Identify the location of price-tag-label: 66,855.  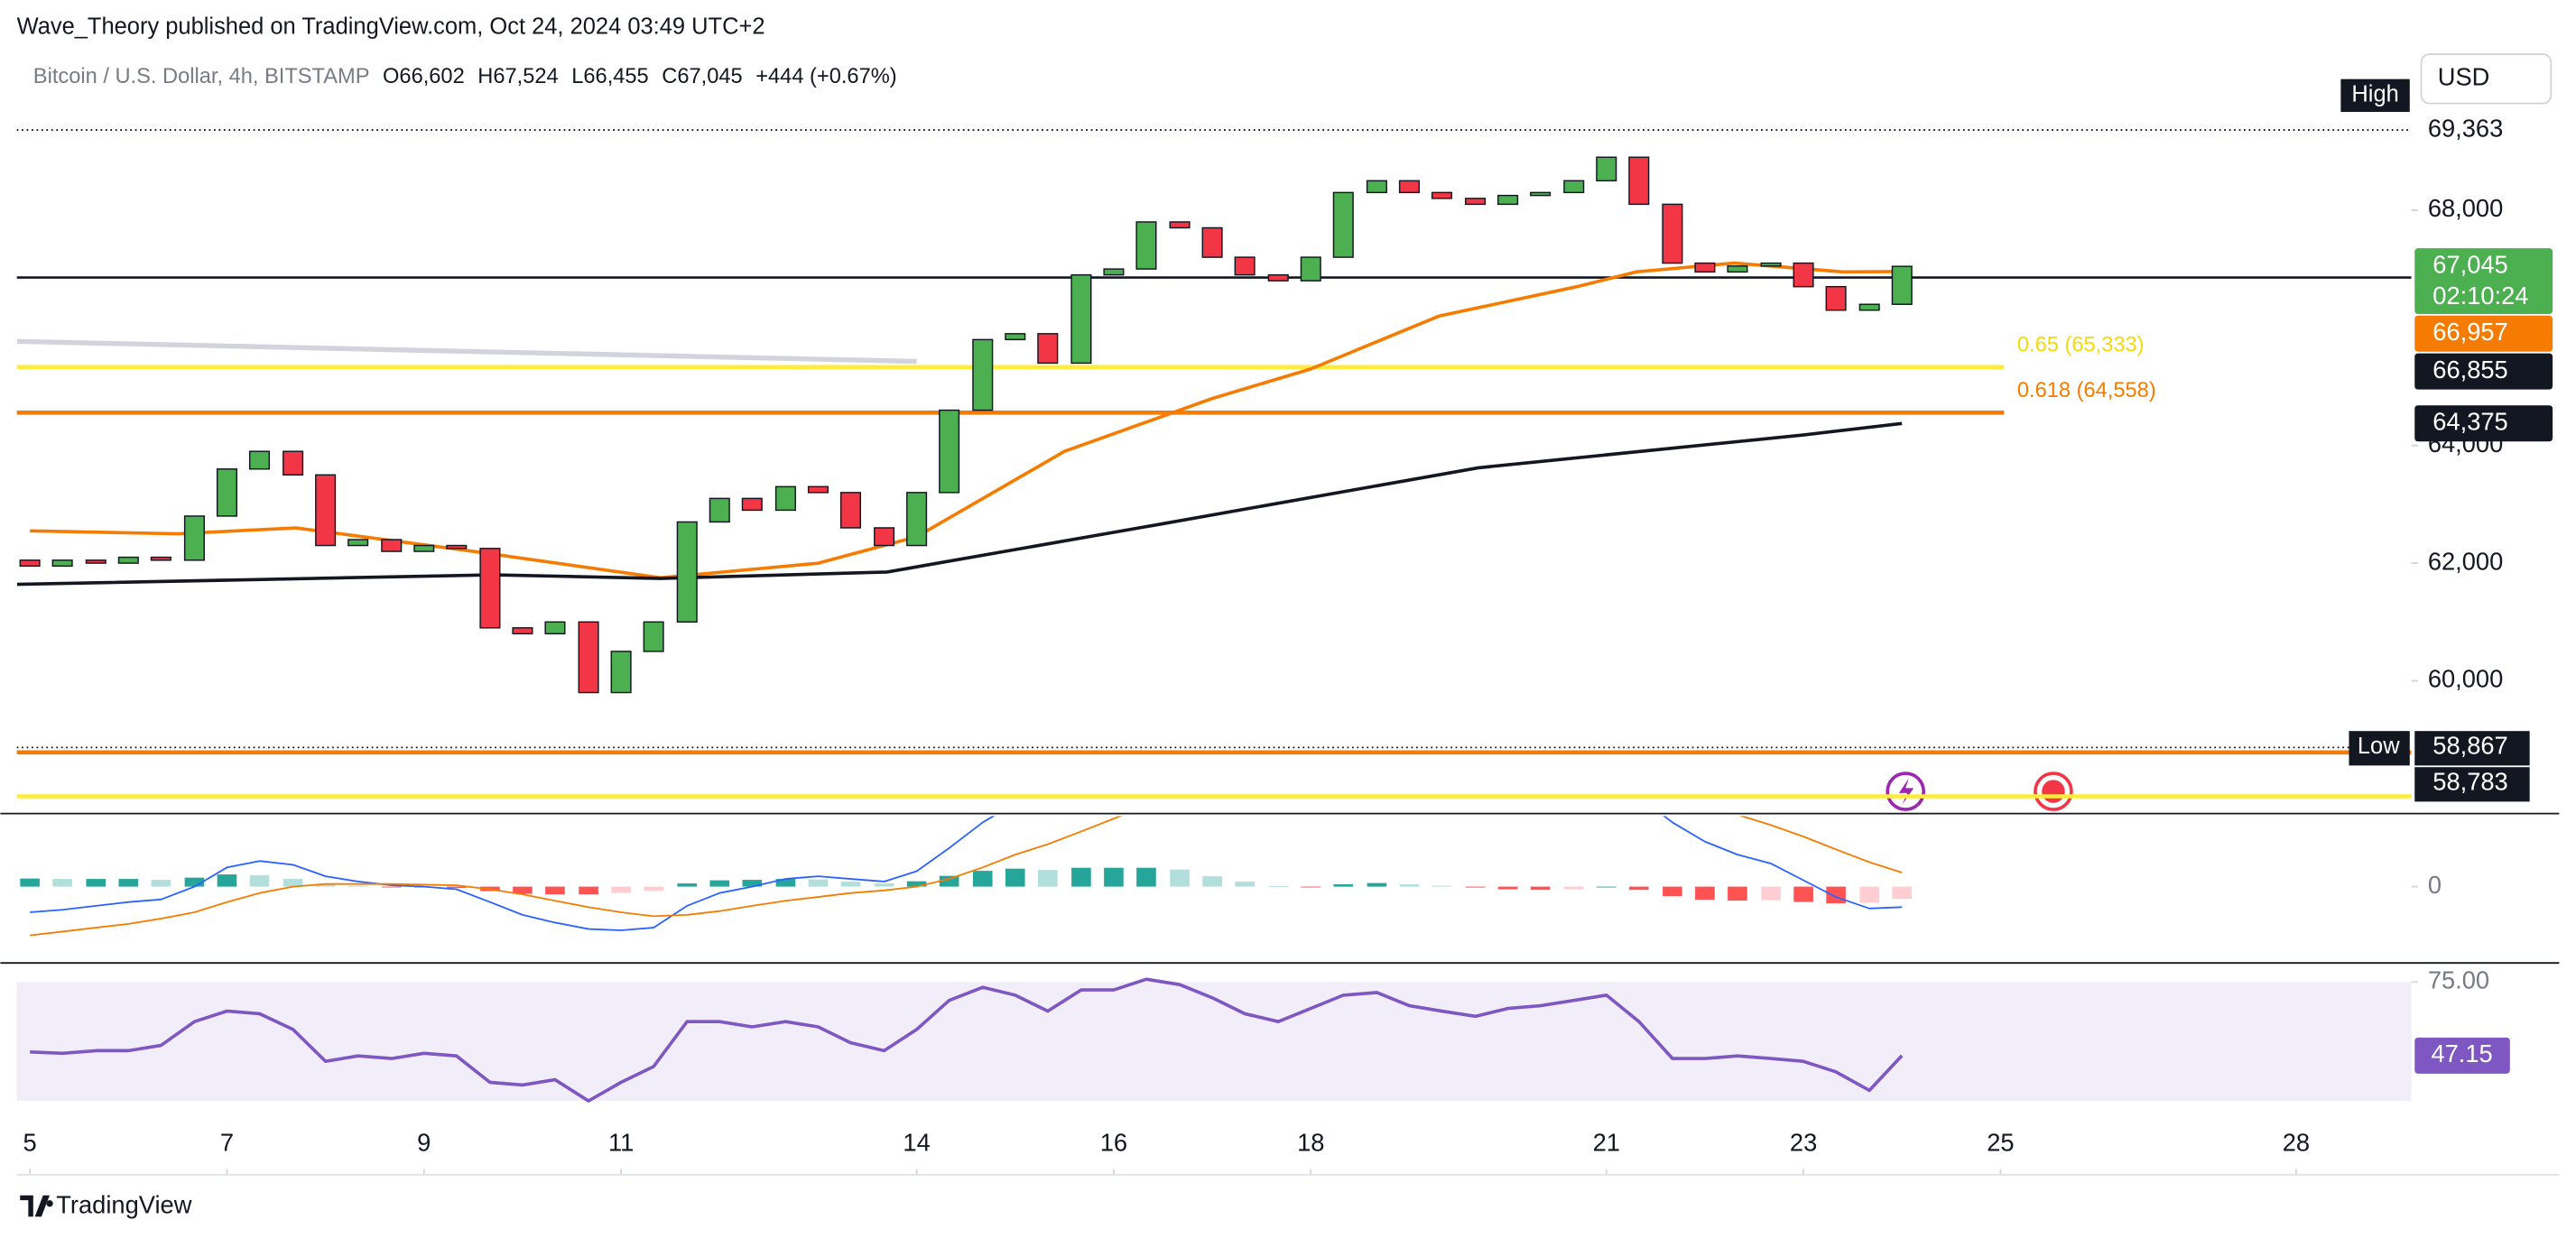
(2469, 369).